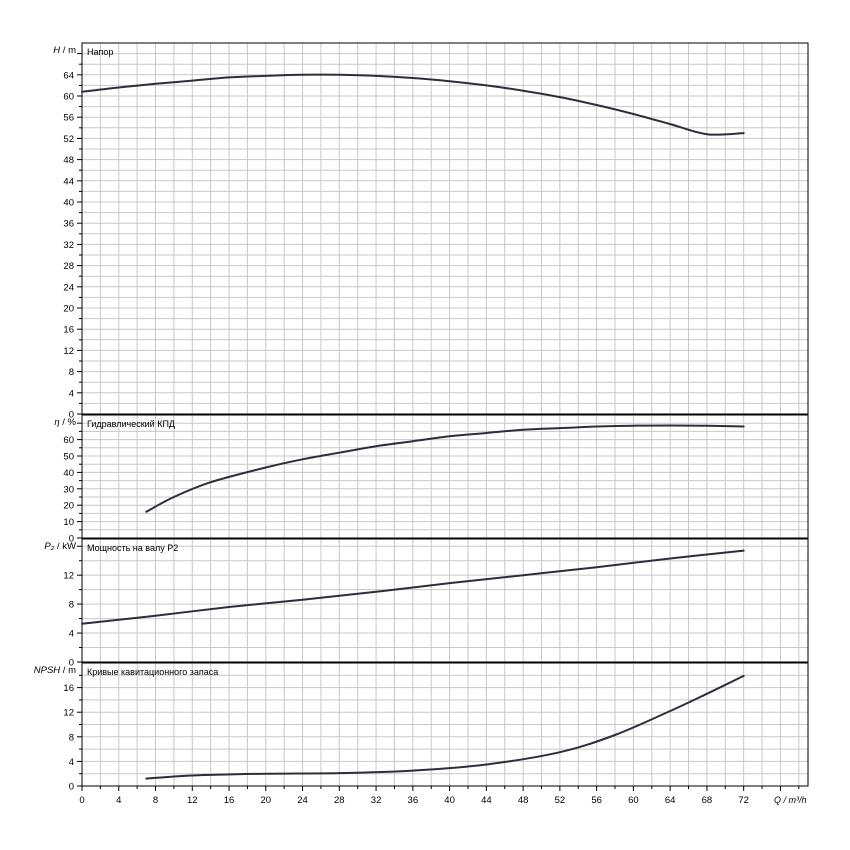 The image size is (850, 850). I want to click on x-tick-label: 56, so click(596, 800).